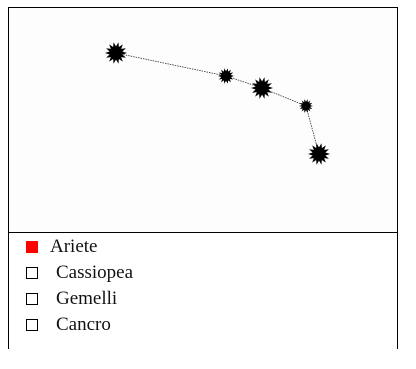  What do you see at coordinates (203, 247) in the screenshot?
I see `option-ariete: Ariete` at bounding box center [203, 247].